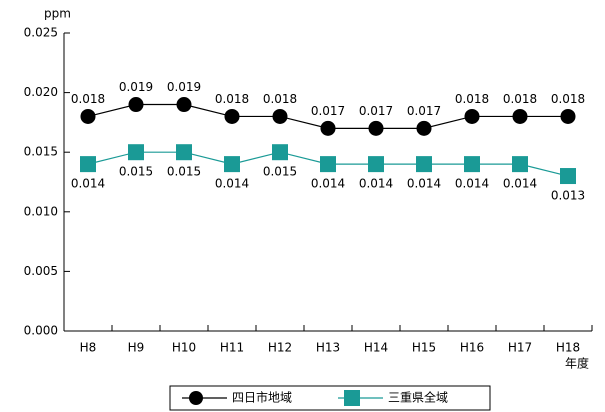 The width and height of the screenshot is (605, 412). I want to click on y-tick-label: 0.010, so click(41, 211).